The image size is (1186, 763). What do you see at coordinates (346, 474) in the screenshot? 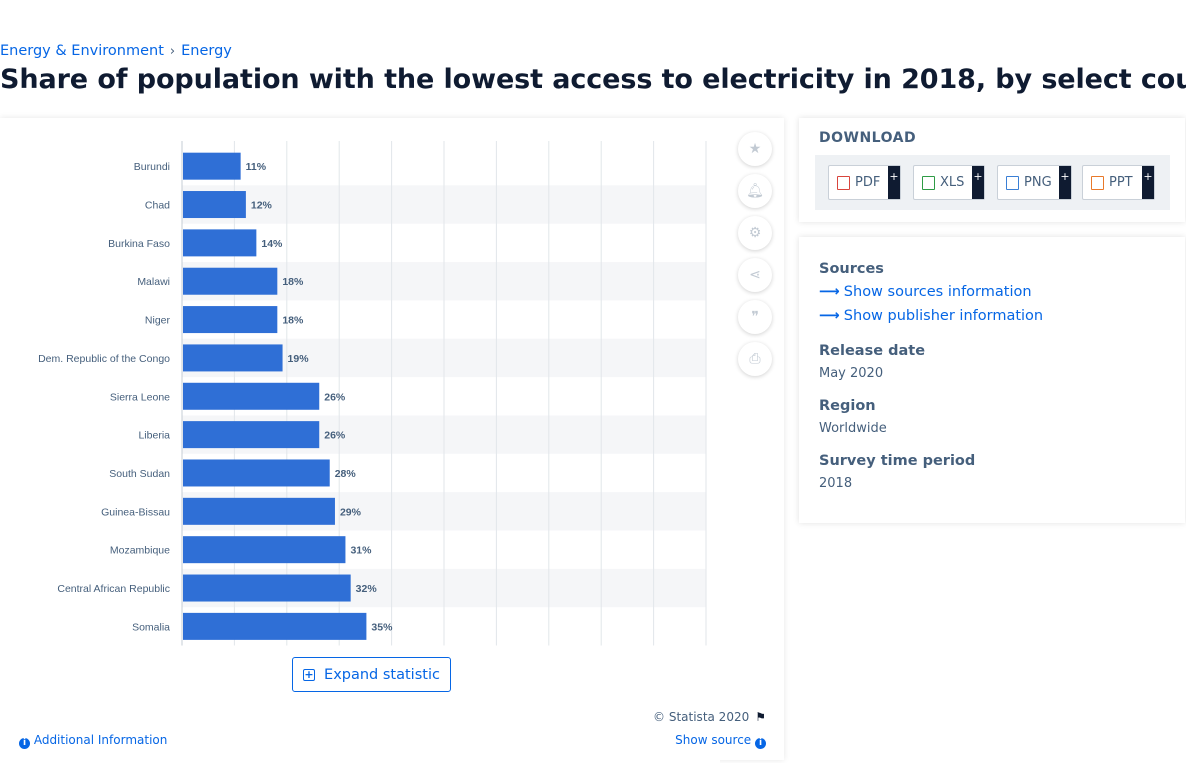
I see `data-label: 28%` at bounding box center [346, 474].